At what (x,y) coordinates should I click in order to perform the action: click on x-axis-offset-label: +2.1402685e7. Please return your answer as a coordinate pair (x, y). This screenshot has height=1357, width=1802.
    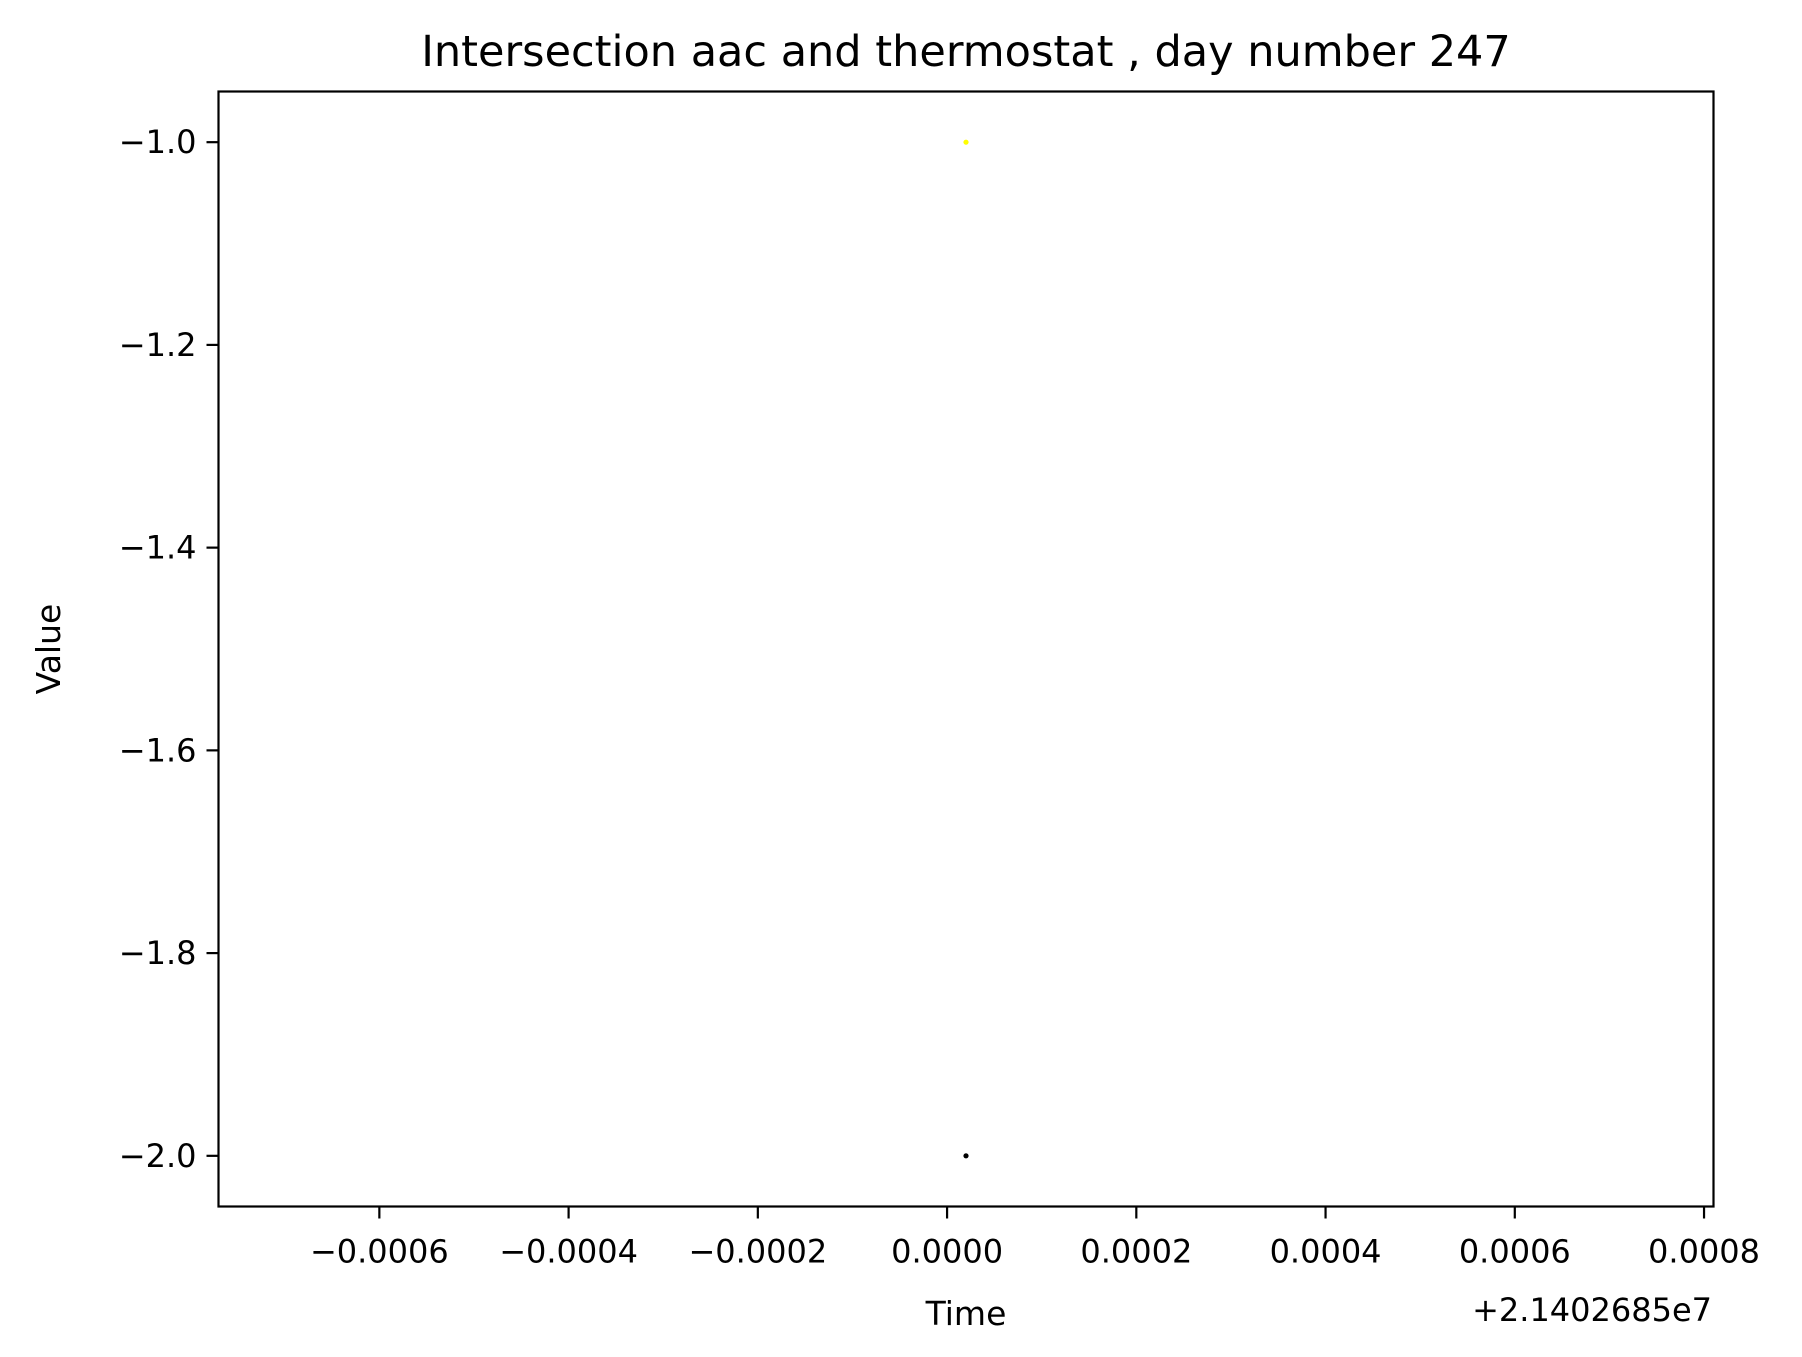
    Looking at the image, I should click on (1592, 1310).